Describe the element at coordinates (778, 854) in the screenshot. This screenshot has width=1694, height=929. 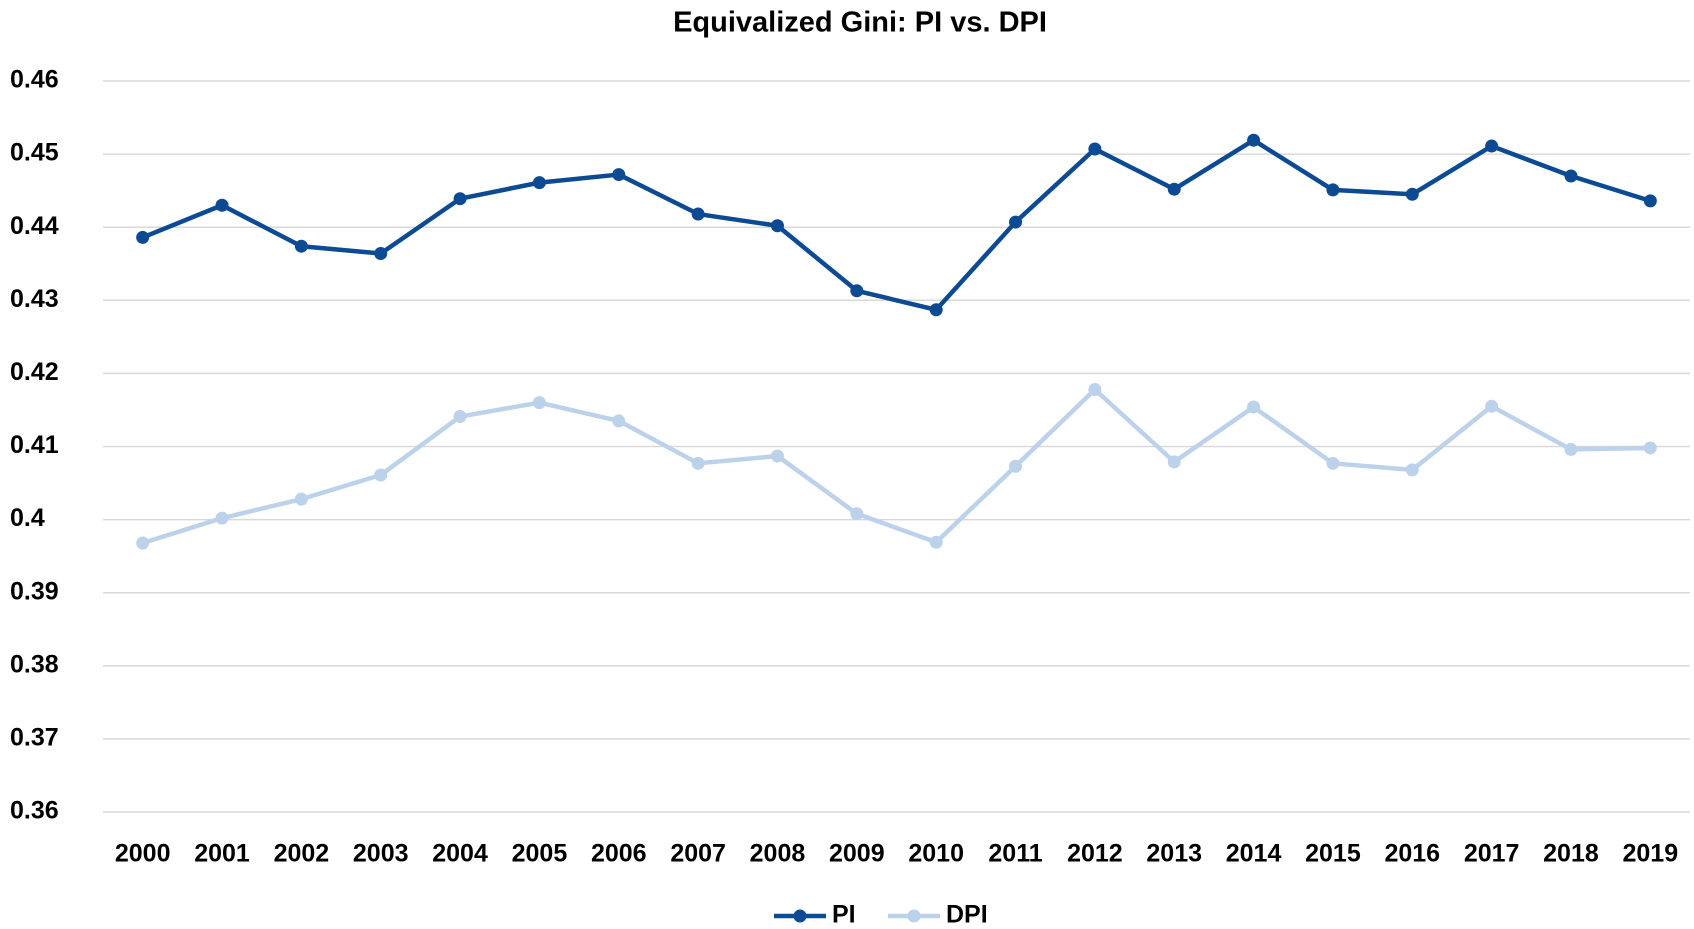
I see `x-tick-label: 2008` at that location.